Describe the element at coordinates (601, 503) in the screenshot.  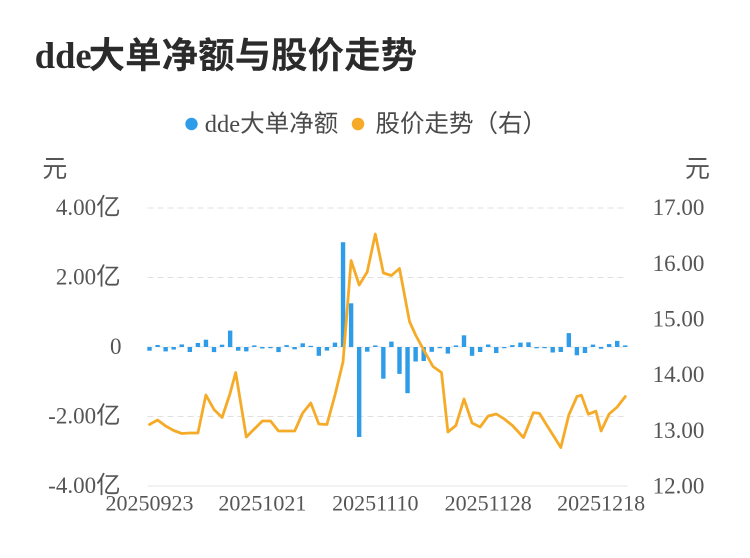
I see `svg-text: 20251218` at that location.